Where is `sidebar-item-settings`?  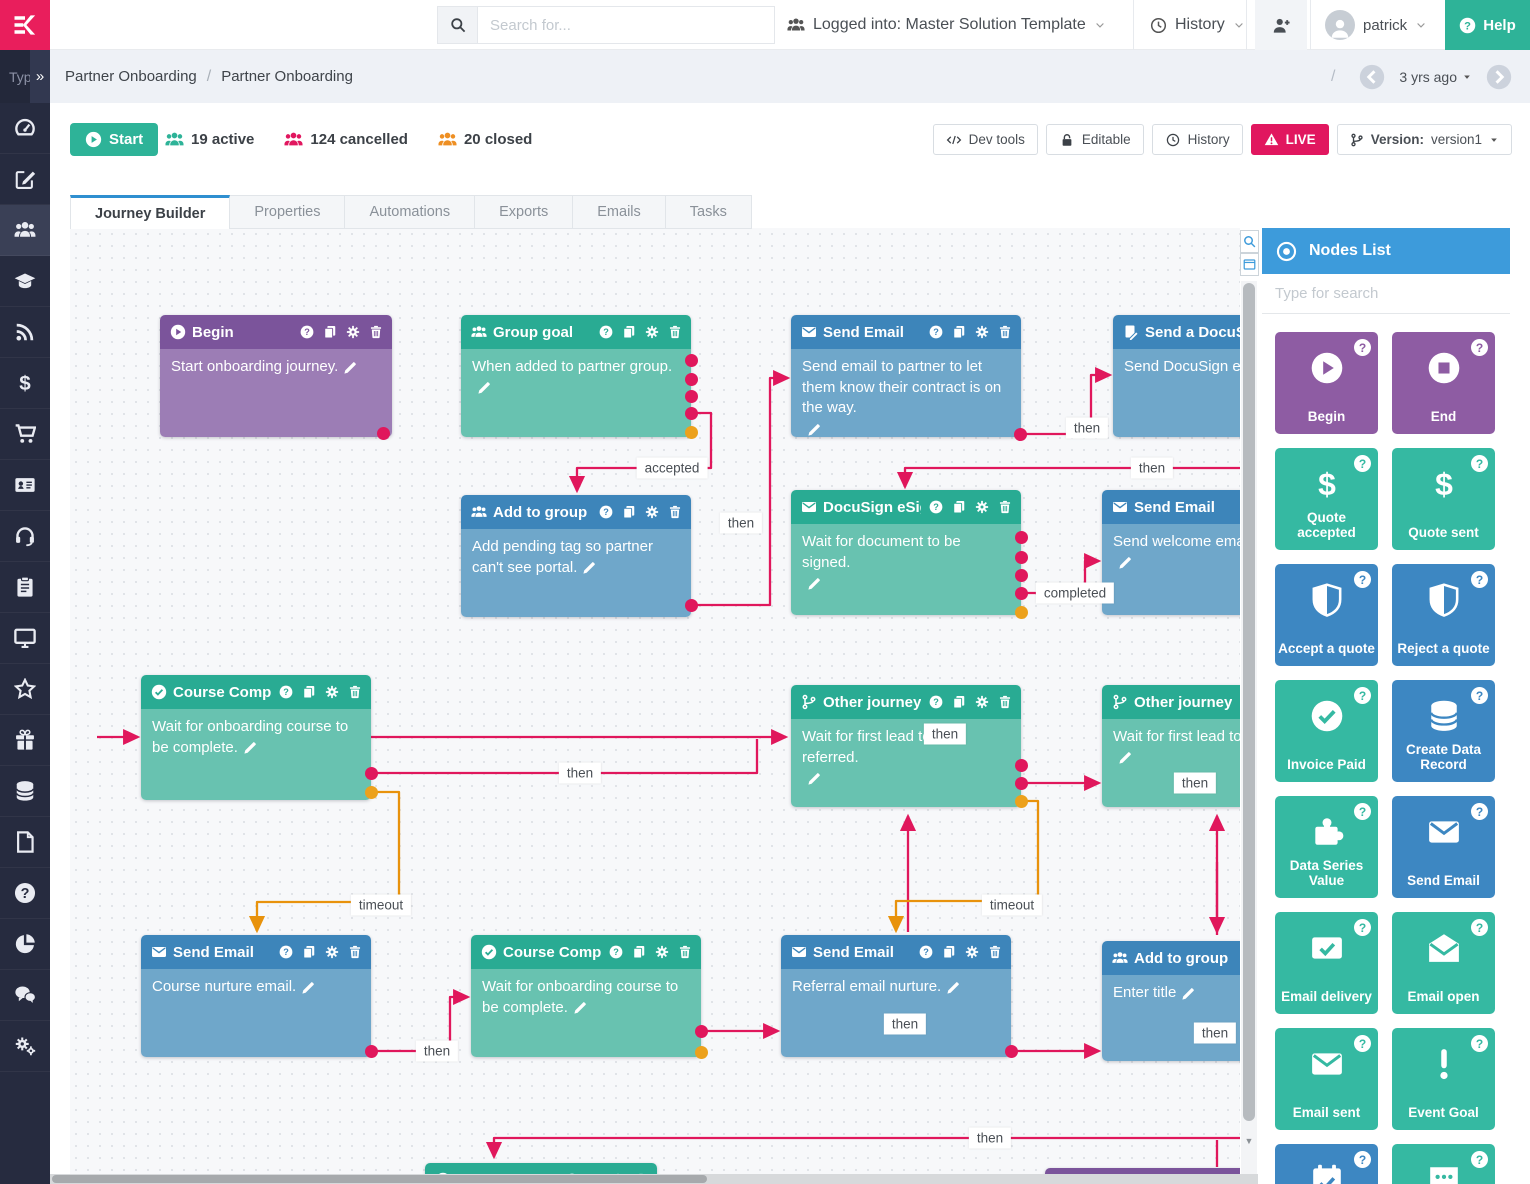 sidebar-item-settings is located at coordinates (25, 1046).